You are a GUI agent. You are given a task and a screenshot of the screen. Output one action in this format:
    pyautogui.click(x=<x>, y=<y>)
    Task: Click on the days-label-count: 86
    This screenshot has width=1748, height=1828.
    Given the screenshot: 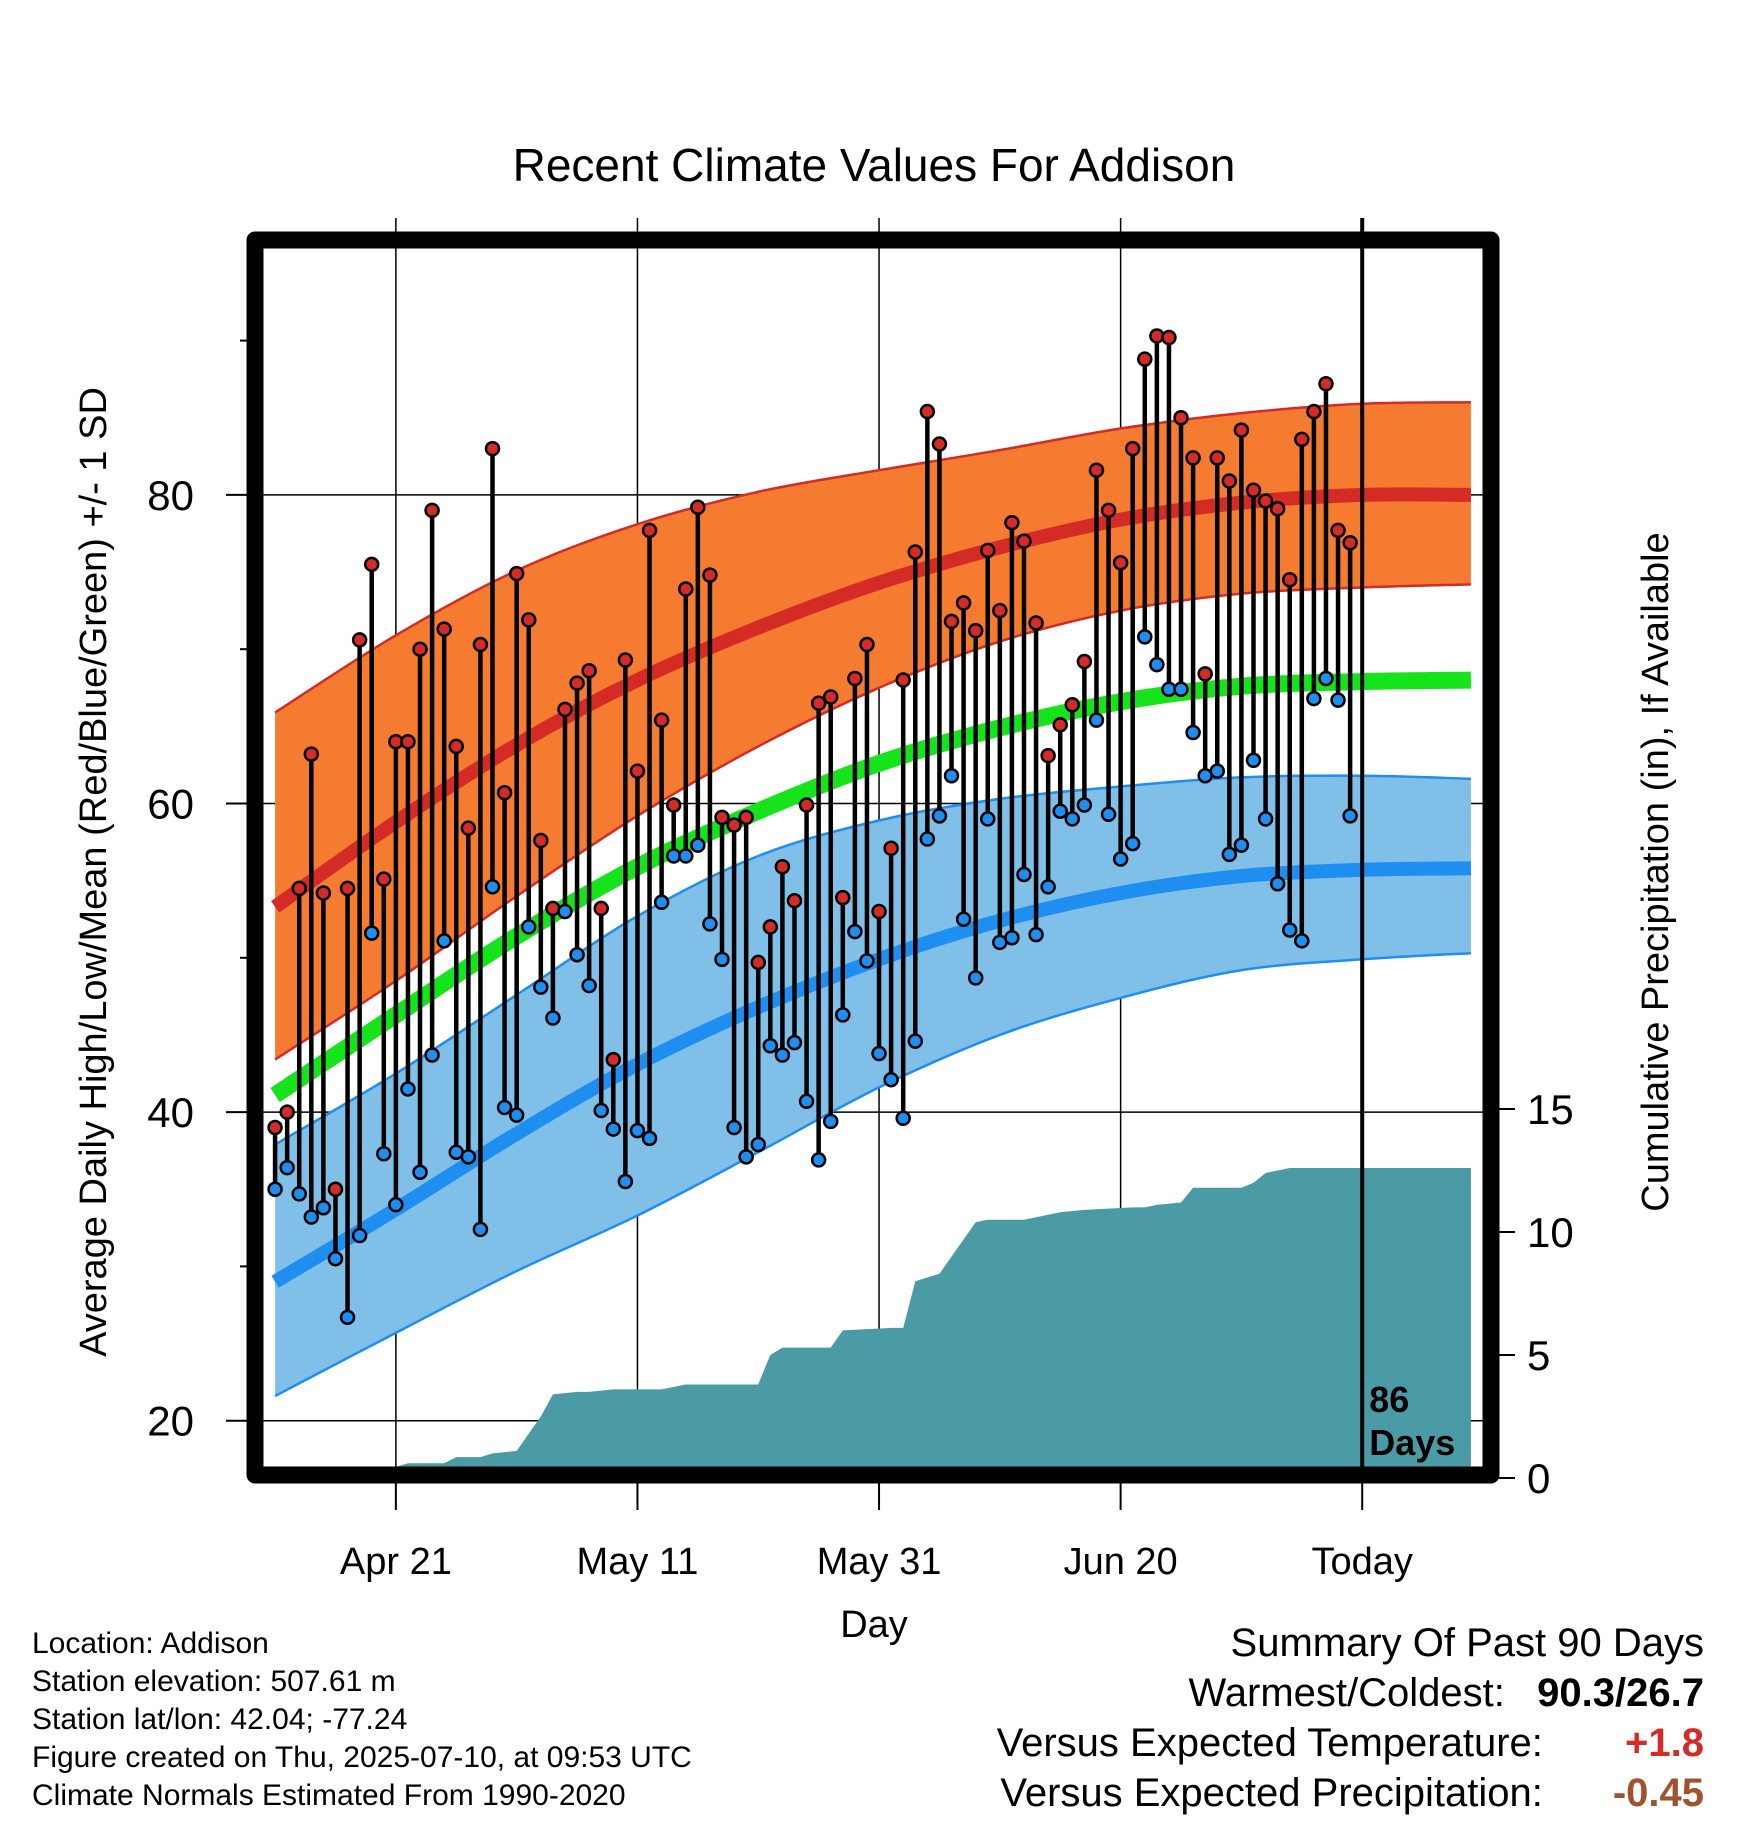 What is the action you would take?
    pyautogui.click(x=1389, y=1399)
    